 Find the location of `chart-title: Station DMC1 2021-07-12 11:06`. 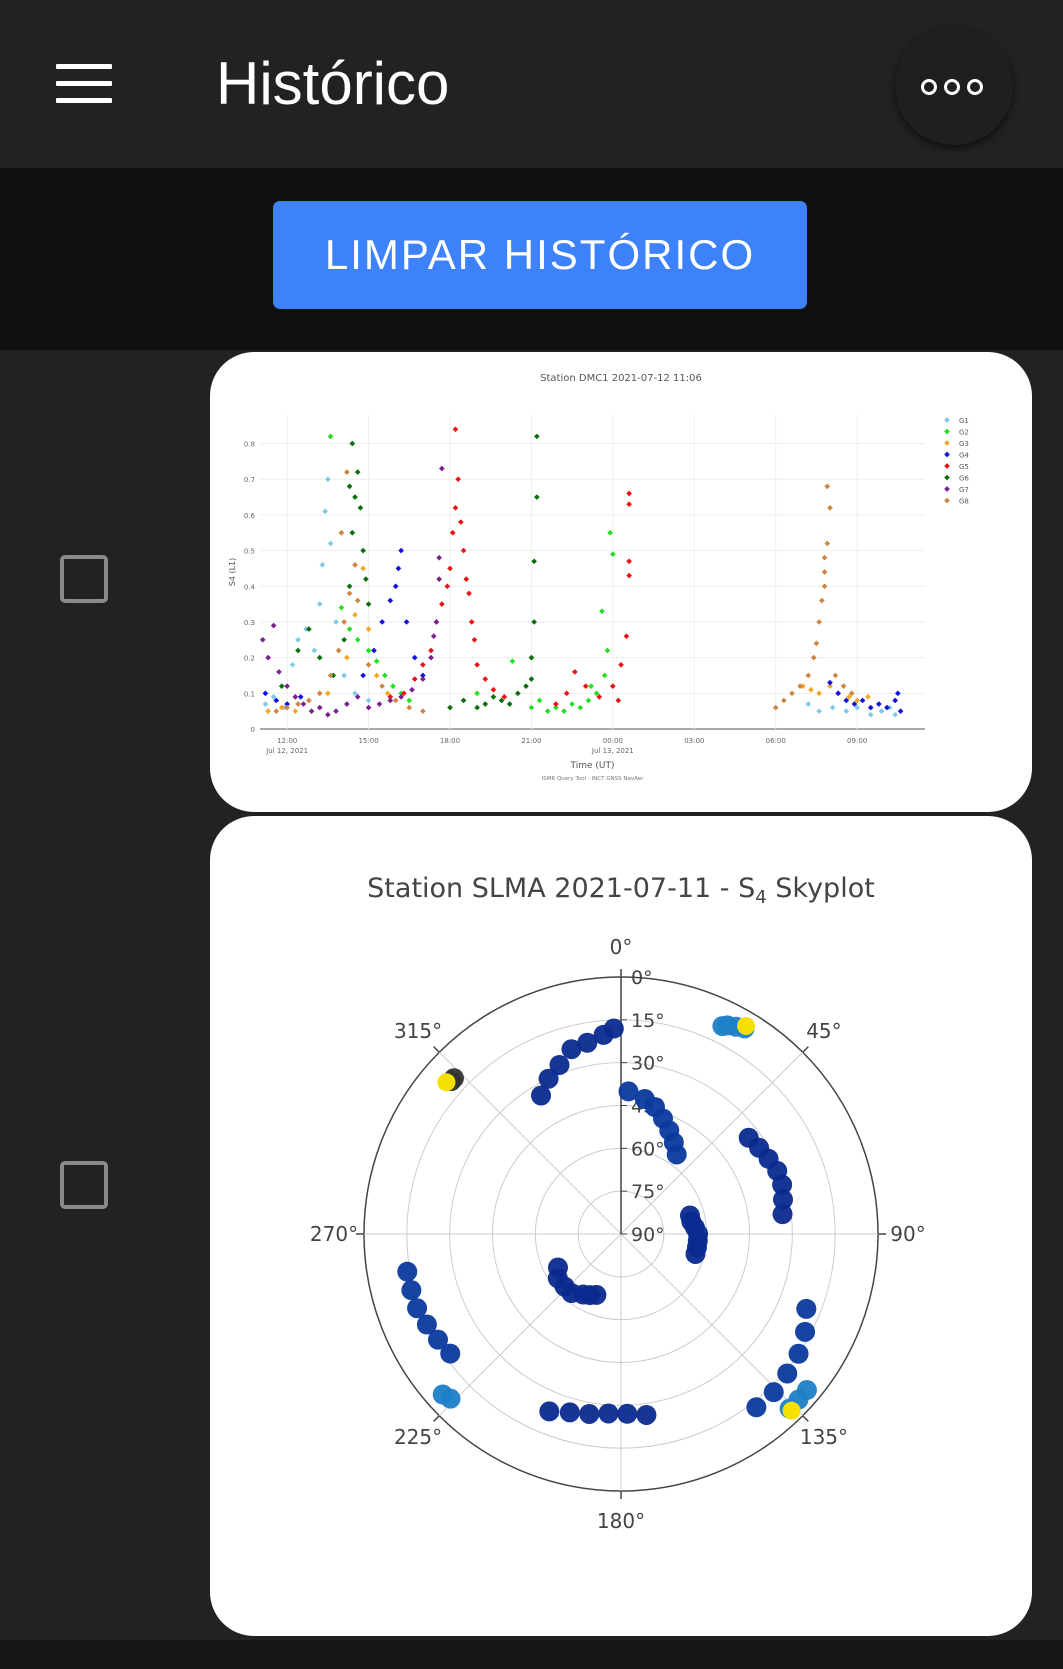

chart-title: Station DMC1 2021-07-12 11:06 is located at coordinates (621, 378).